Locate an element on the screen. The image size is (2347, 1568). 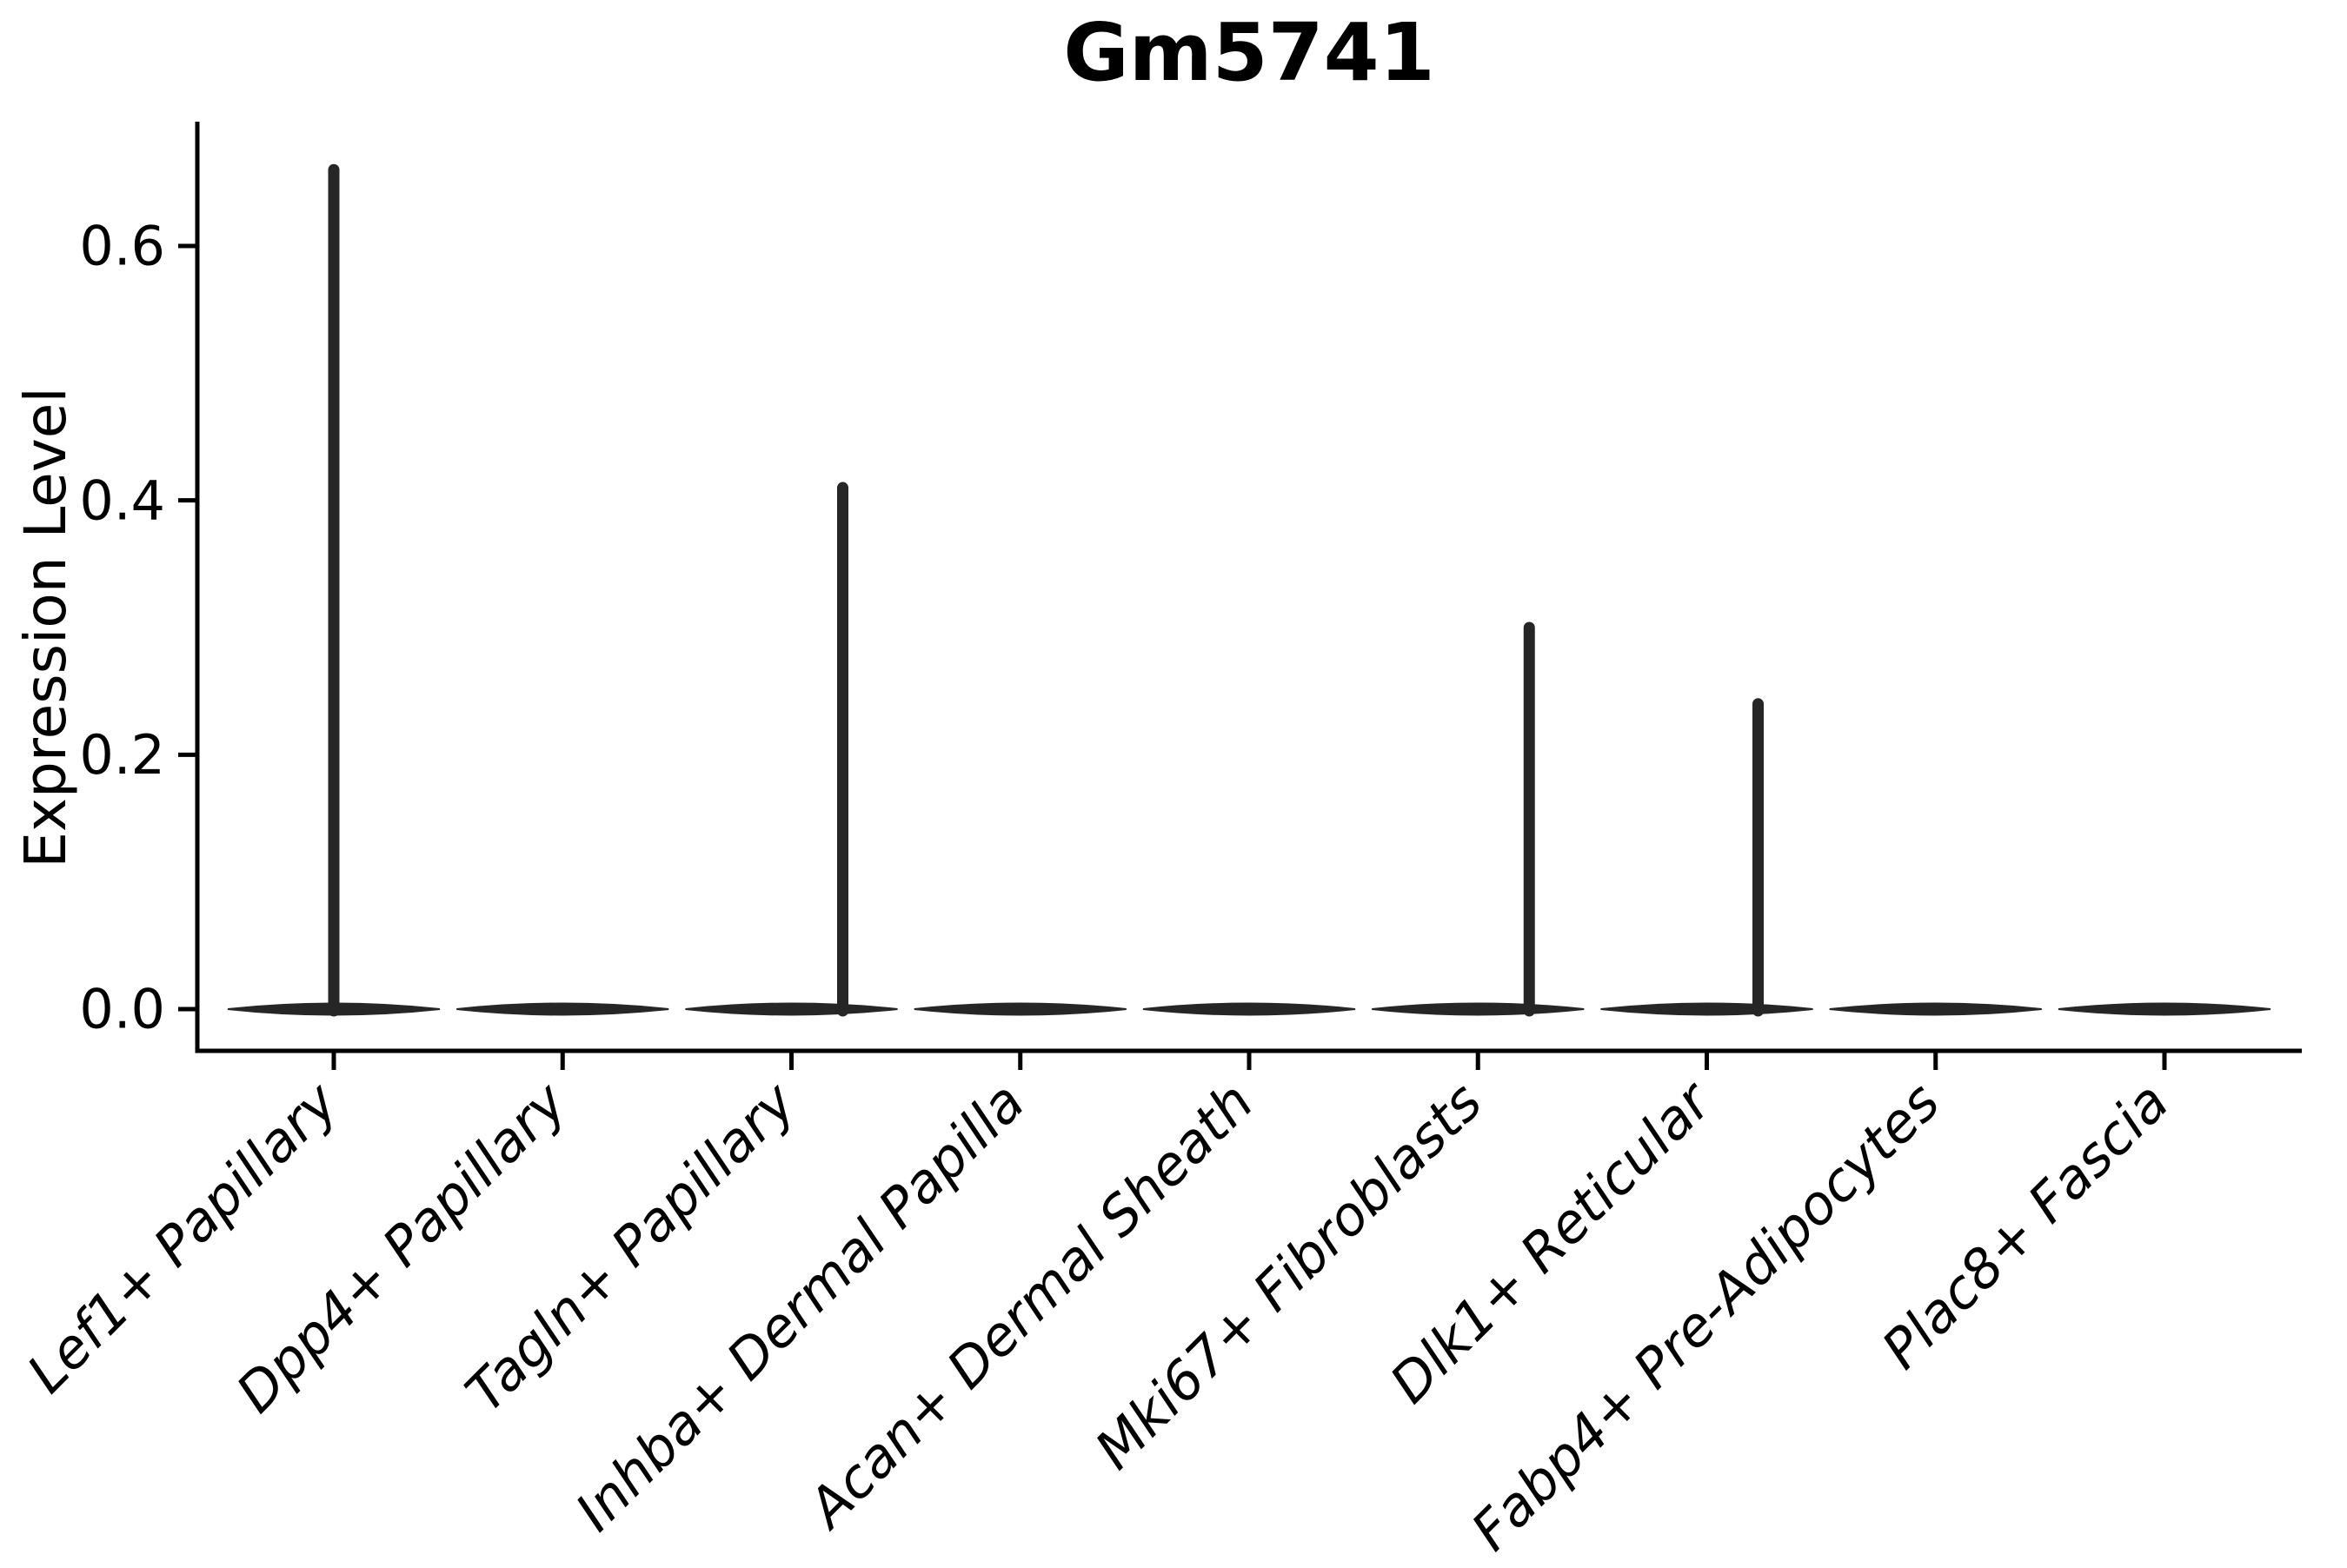
chart-title: Gm5741 is located at coordinates (1248, 52).